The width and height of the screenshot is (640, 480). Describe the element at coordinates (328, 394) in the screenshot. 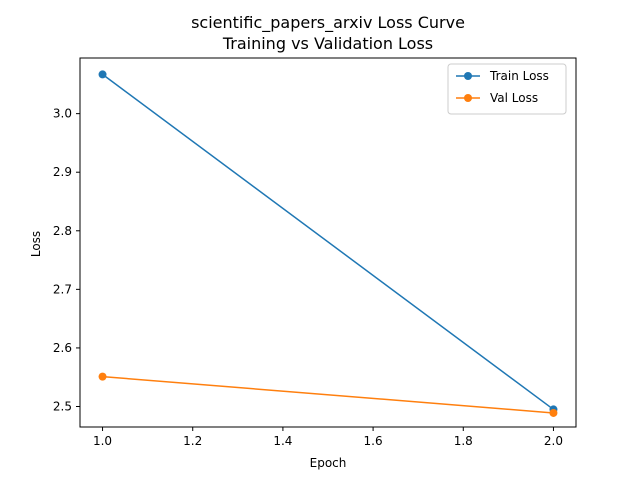

I see `val-loss-line` at that location.